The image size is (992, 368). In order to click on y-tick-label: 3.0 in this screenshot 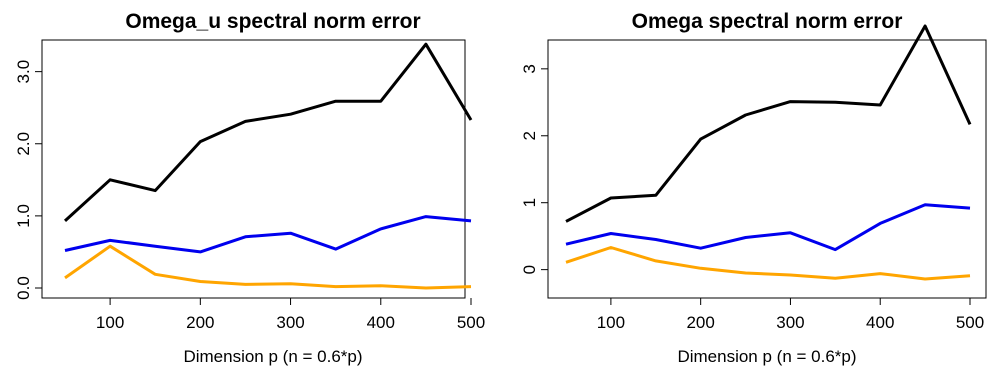, I will do `click(23, 72)`.